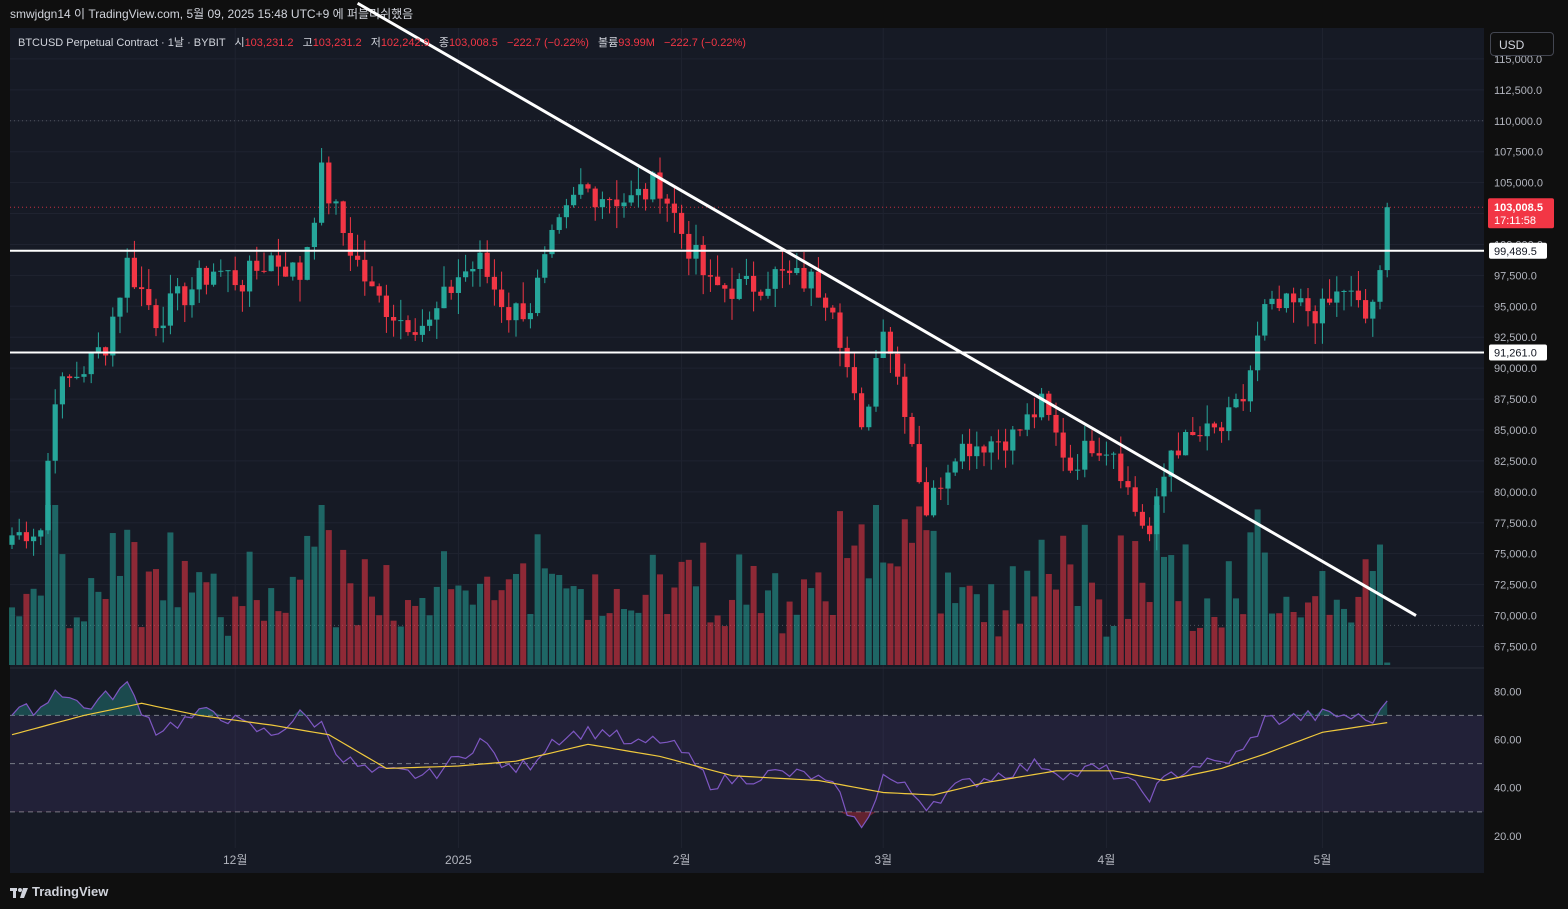 The image size is (1568, 909). I want to click on currency-button: USD, so click(1522, 44).